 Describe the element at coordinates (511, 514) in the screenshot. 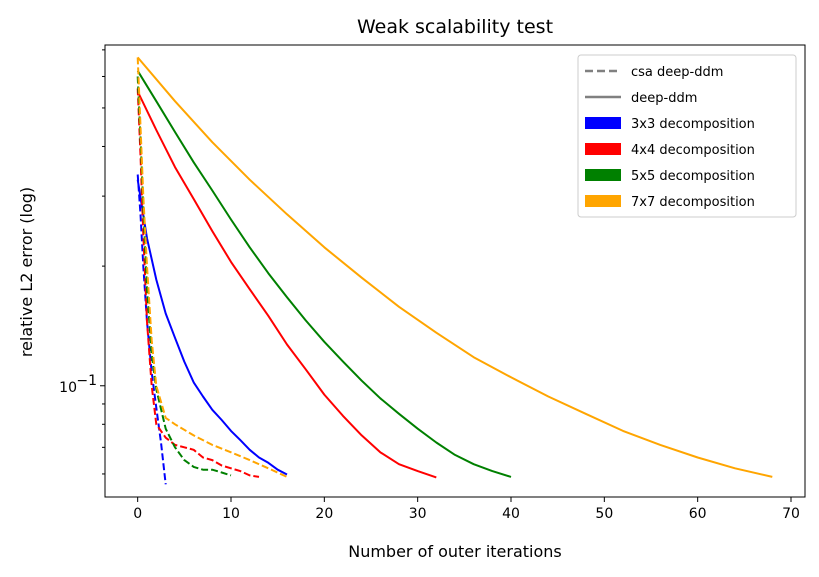

I see `x-tick-label: 40` at that location.